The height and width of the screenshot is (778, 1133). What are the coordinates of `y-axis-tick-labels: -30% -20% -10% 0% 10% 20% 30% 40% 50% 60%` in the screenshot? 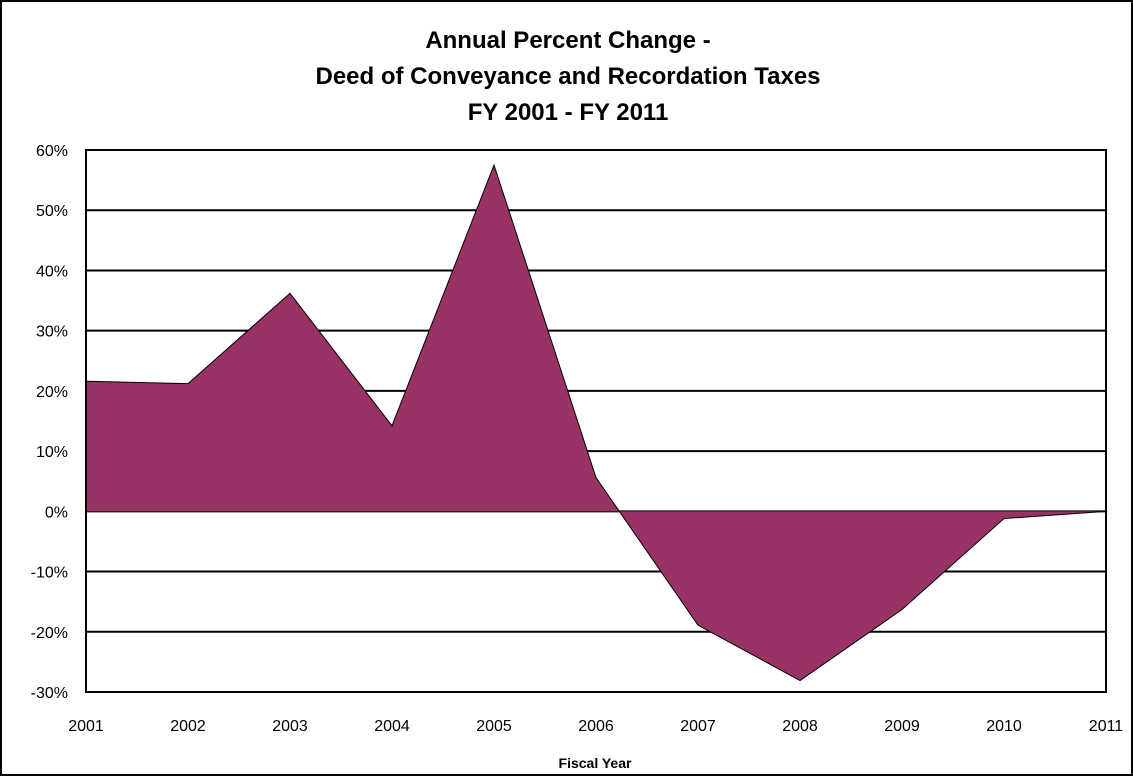 It's located at (49, 422).